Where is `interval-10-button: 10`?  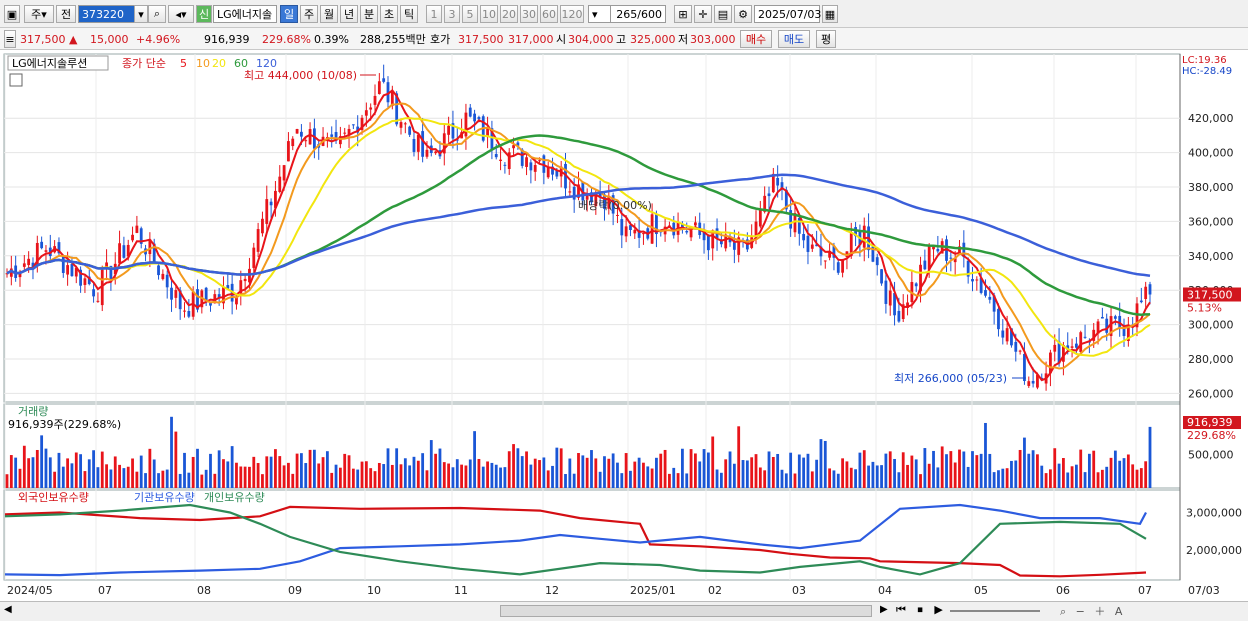 interval-10-button: 10 is located at coordinates (489, 14).